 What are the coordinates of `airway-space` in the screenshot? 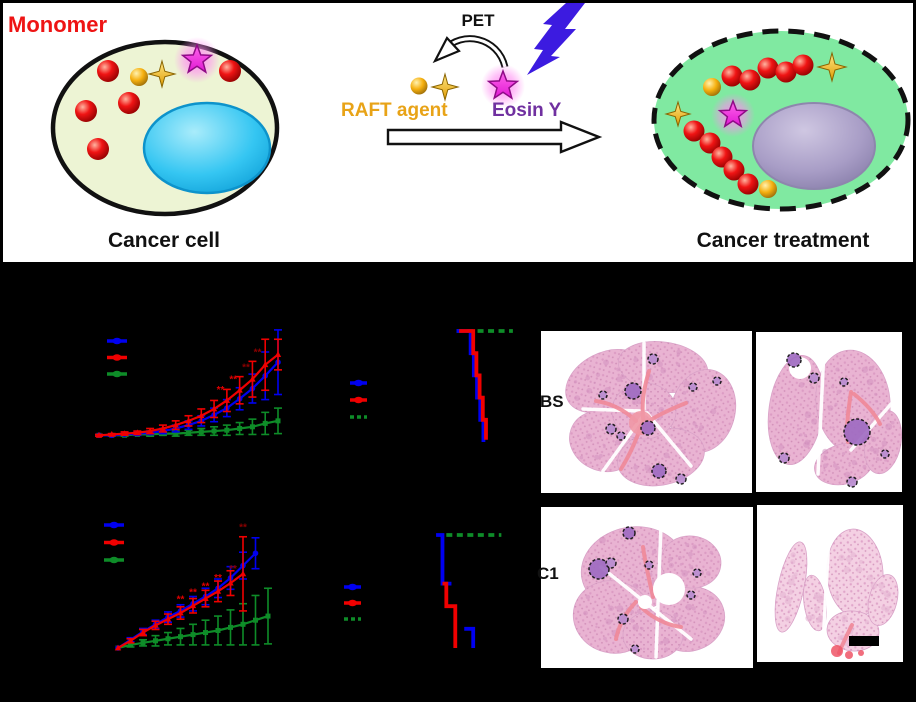 It's located at (669, 589).